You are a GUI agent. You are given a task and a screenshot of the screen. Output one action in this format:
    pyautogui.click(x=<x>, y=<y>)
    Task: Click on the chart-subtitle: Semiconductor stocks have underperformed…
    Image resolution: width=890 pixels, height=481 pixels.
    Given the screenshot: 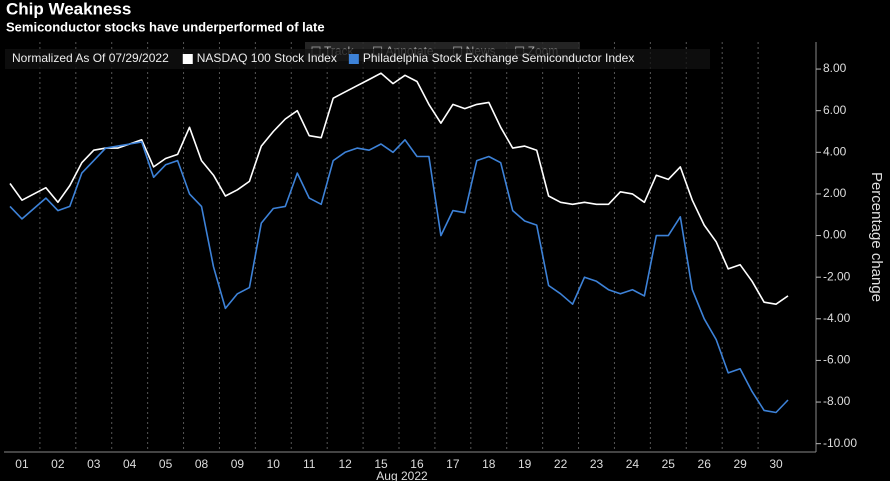 What is the action you would take?
    pyautogui.click(x=165, y=26)
    